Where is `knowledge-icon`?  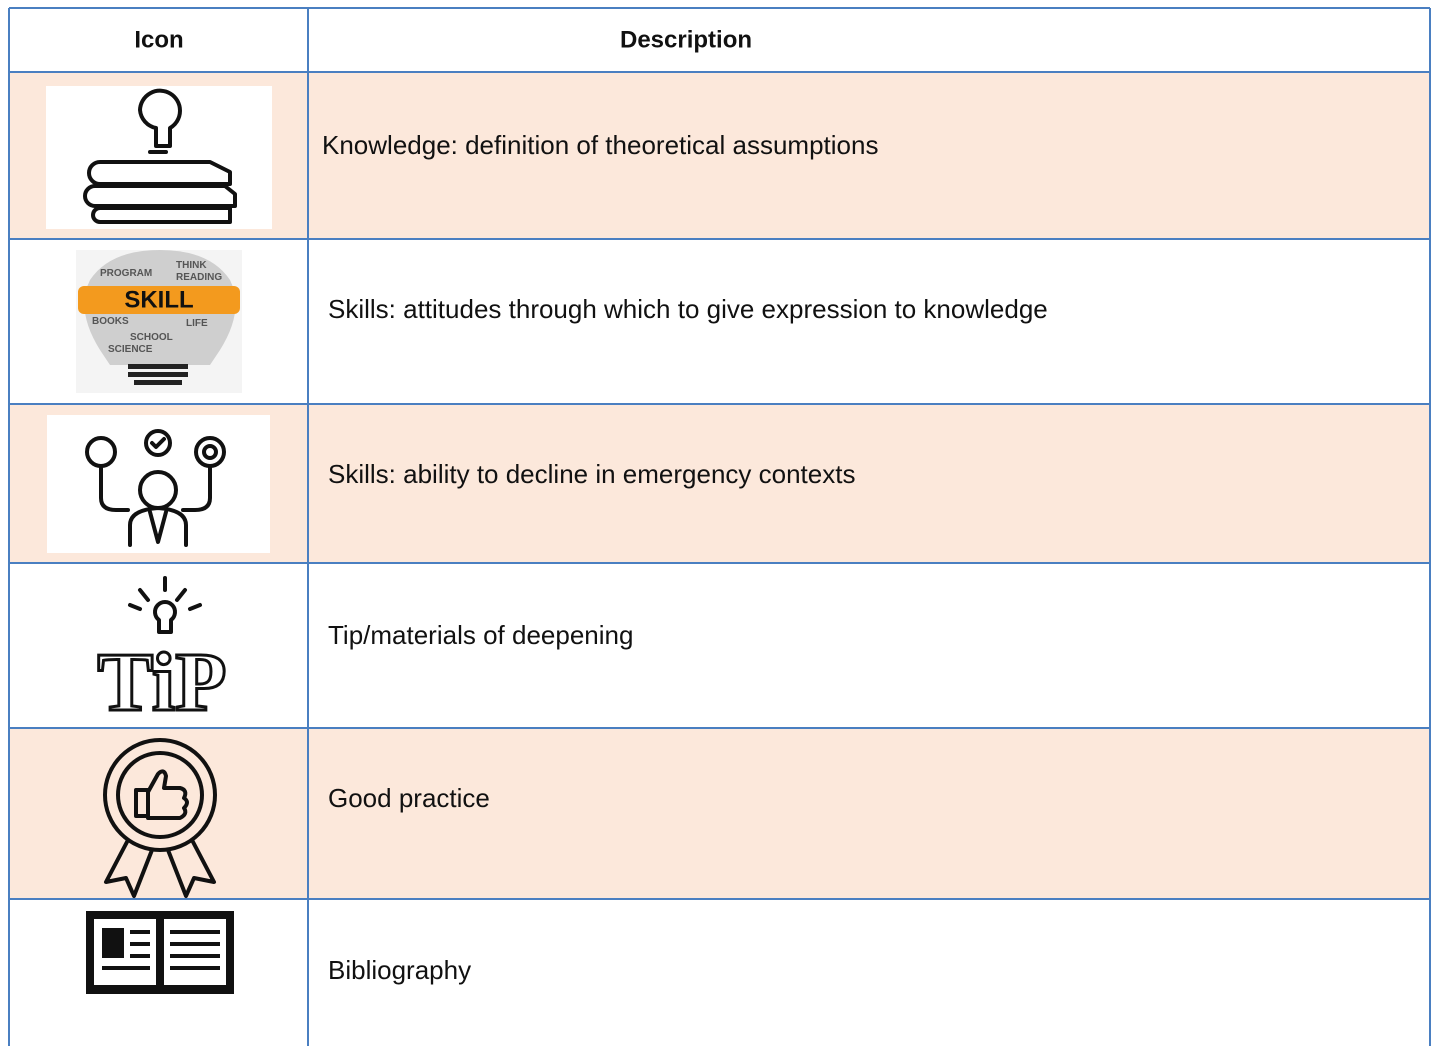 knowledge-icon is located at coordinates (159, 157).